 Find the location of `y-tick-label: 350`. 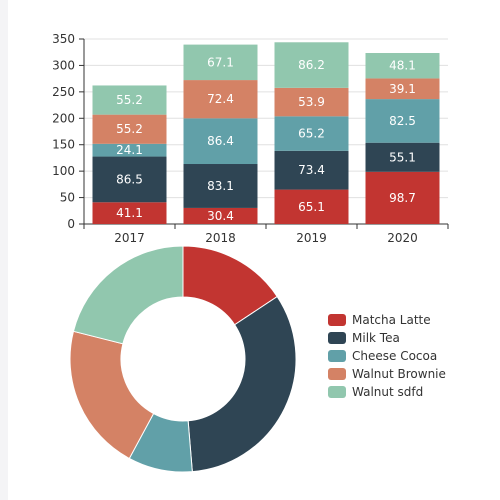

y-tick-label: 350 is located at coordinates (63, 39).